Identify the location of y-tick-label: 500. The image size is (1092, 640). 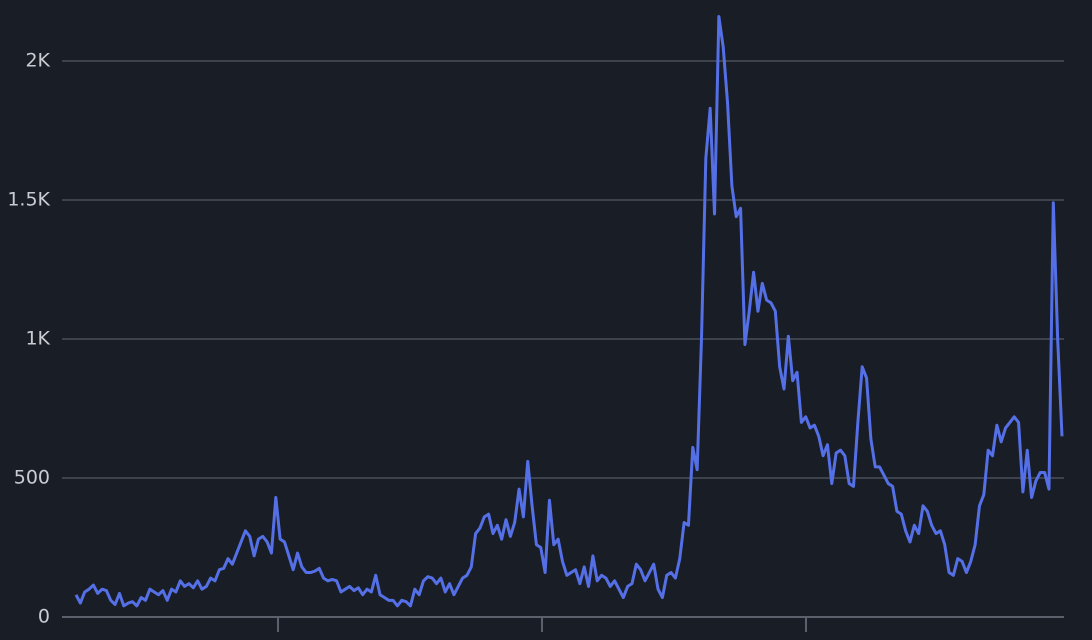
(32, 478).